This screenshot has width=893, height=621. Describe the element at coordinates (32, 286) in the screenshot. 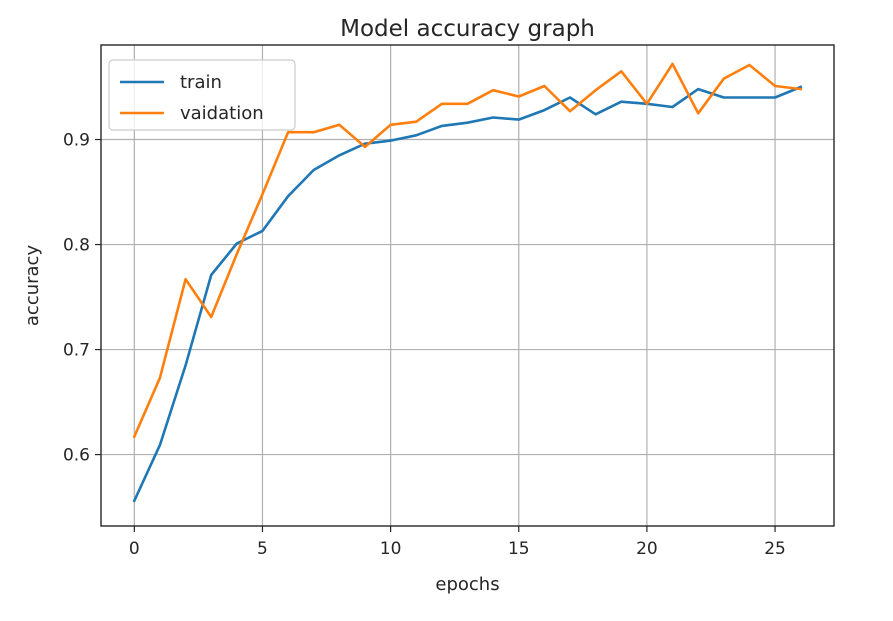

I see `y-axis-label: accuracy` at that location.